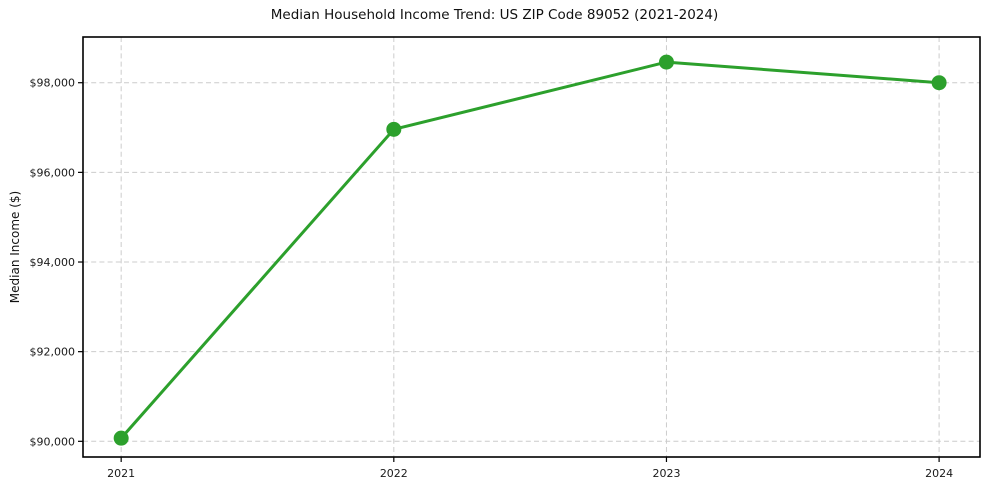 This screenshot has width=989, height=490. I want to click on x-tick-label: 2023, so click(666, 473).